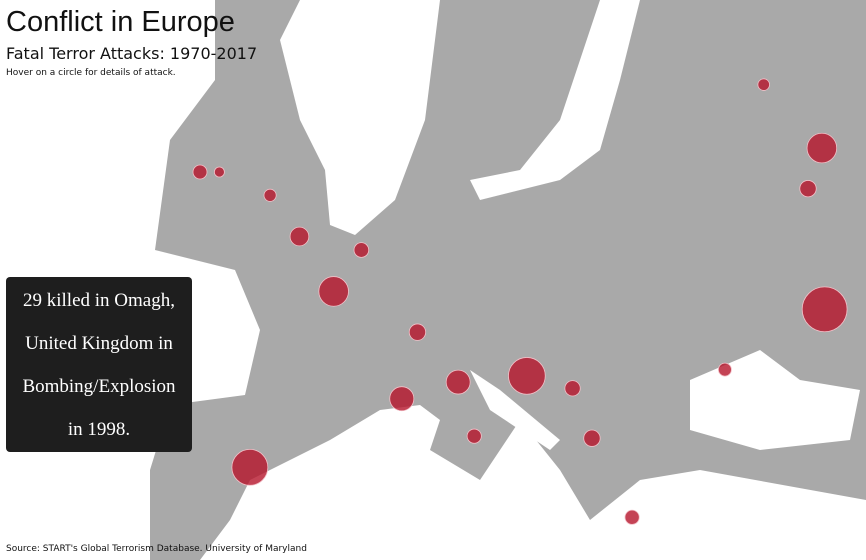 Image resolution: width=866 pixels, height=560 pixels. What do you see at coordinates (120, 22) in the screenshot?
I see `title: Conflict in Europe` at bounding box center [120, 22].